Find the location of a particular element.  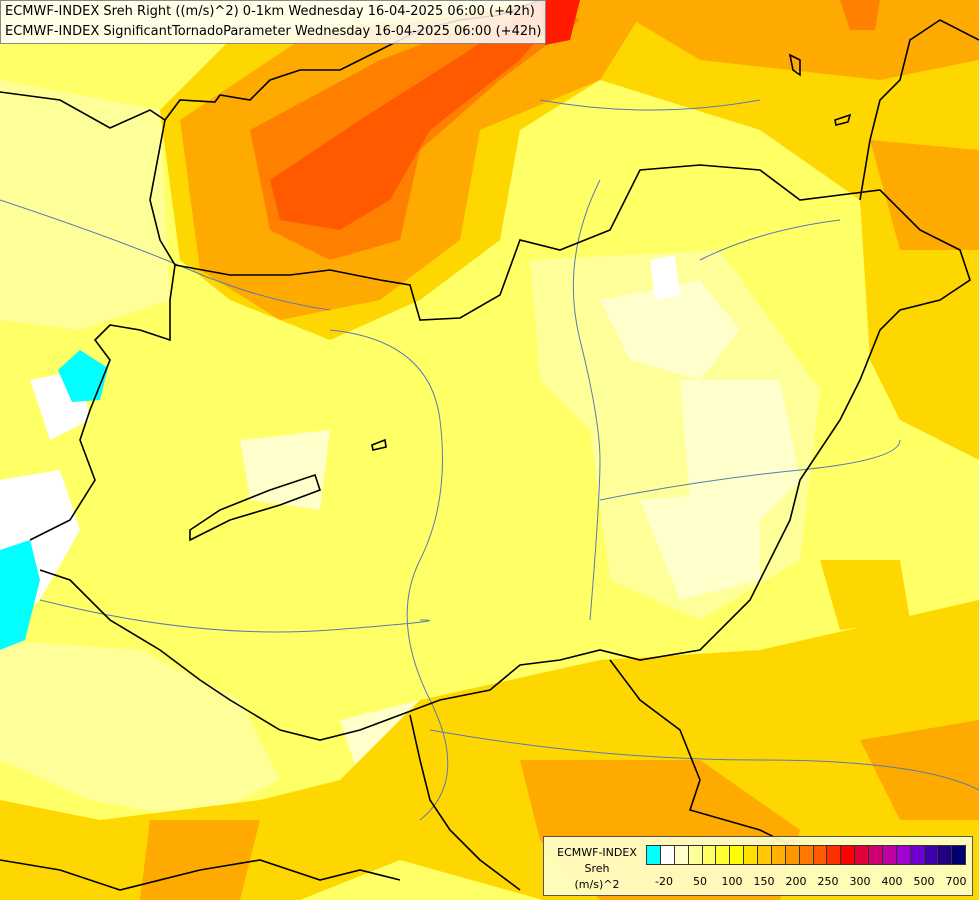

field-orange-sw is located at coordinates (200, 860).